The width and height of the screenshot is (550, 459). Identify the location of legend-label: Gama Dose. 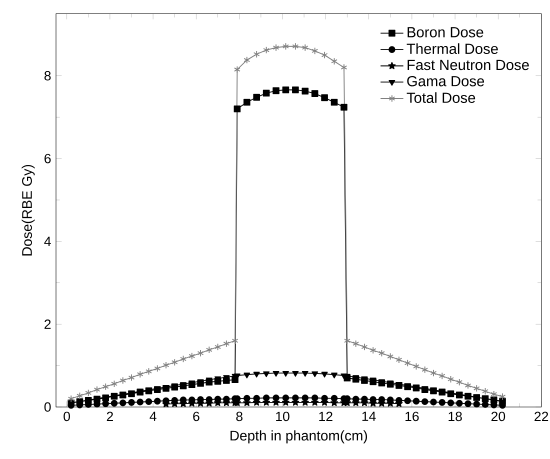
(445, 81).